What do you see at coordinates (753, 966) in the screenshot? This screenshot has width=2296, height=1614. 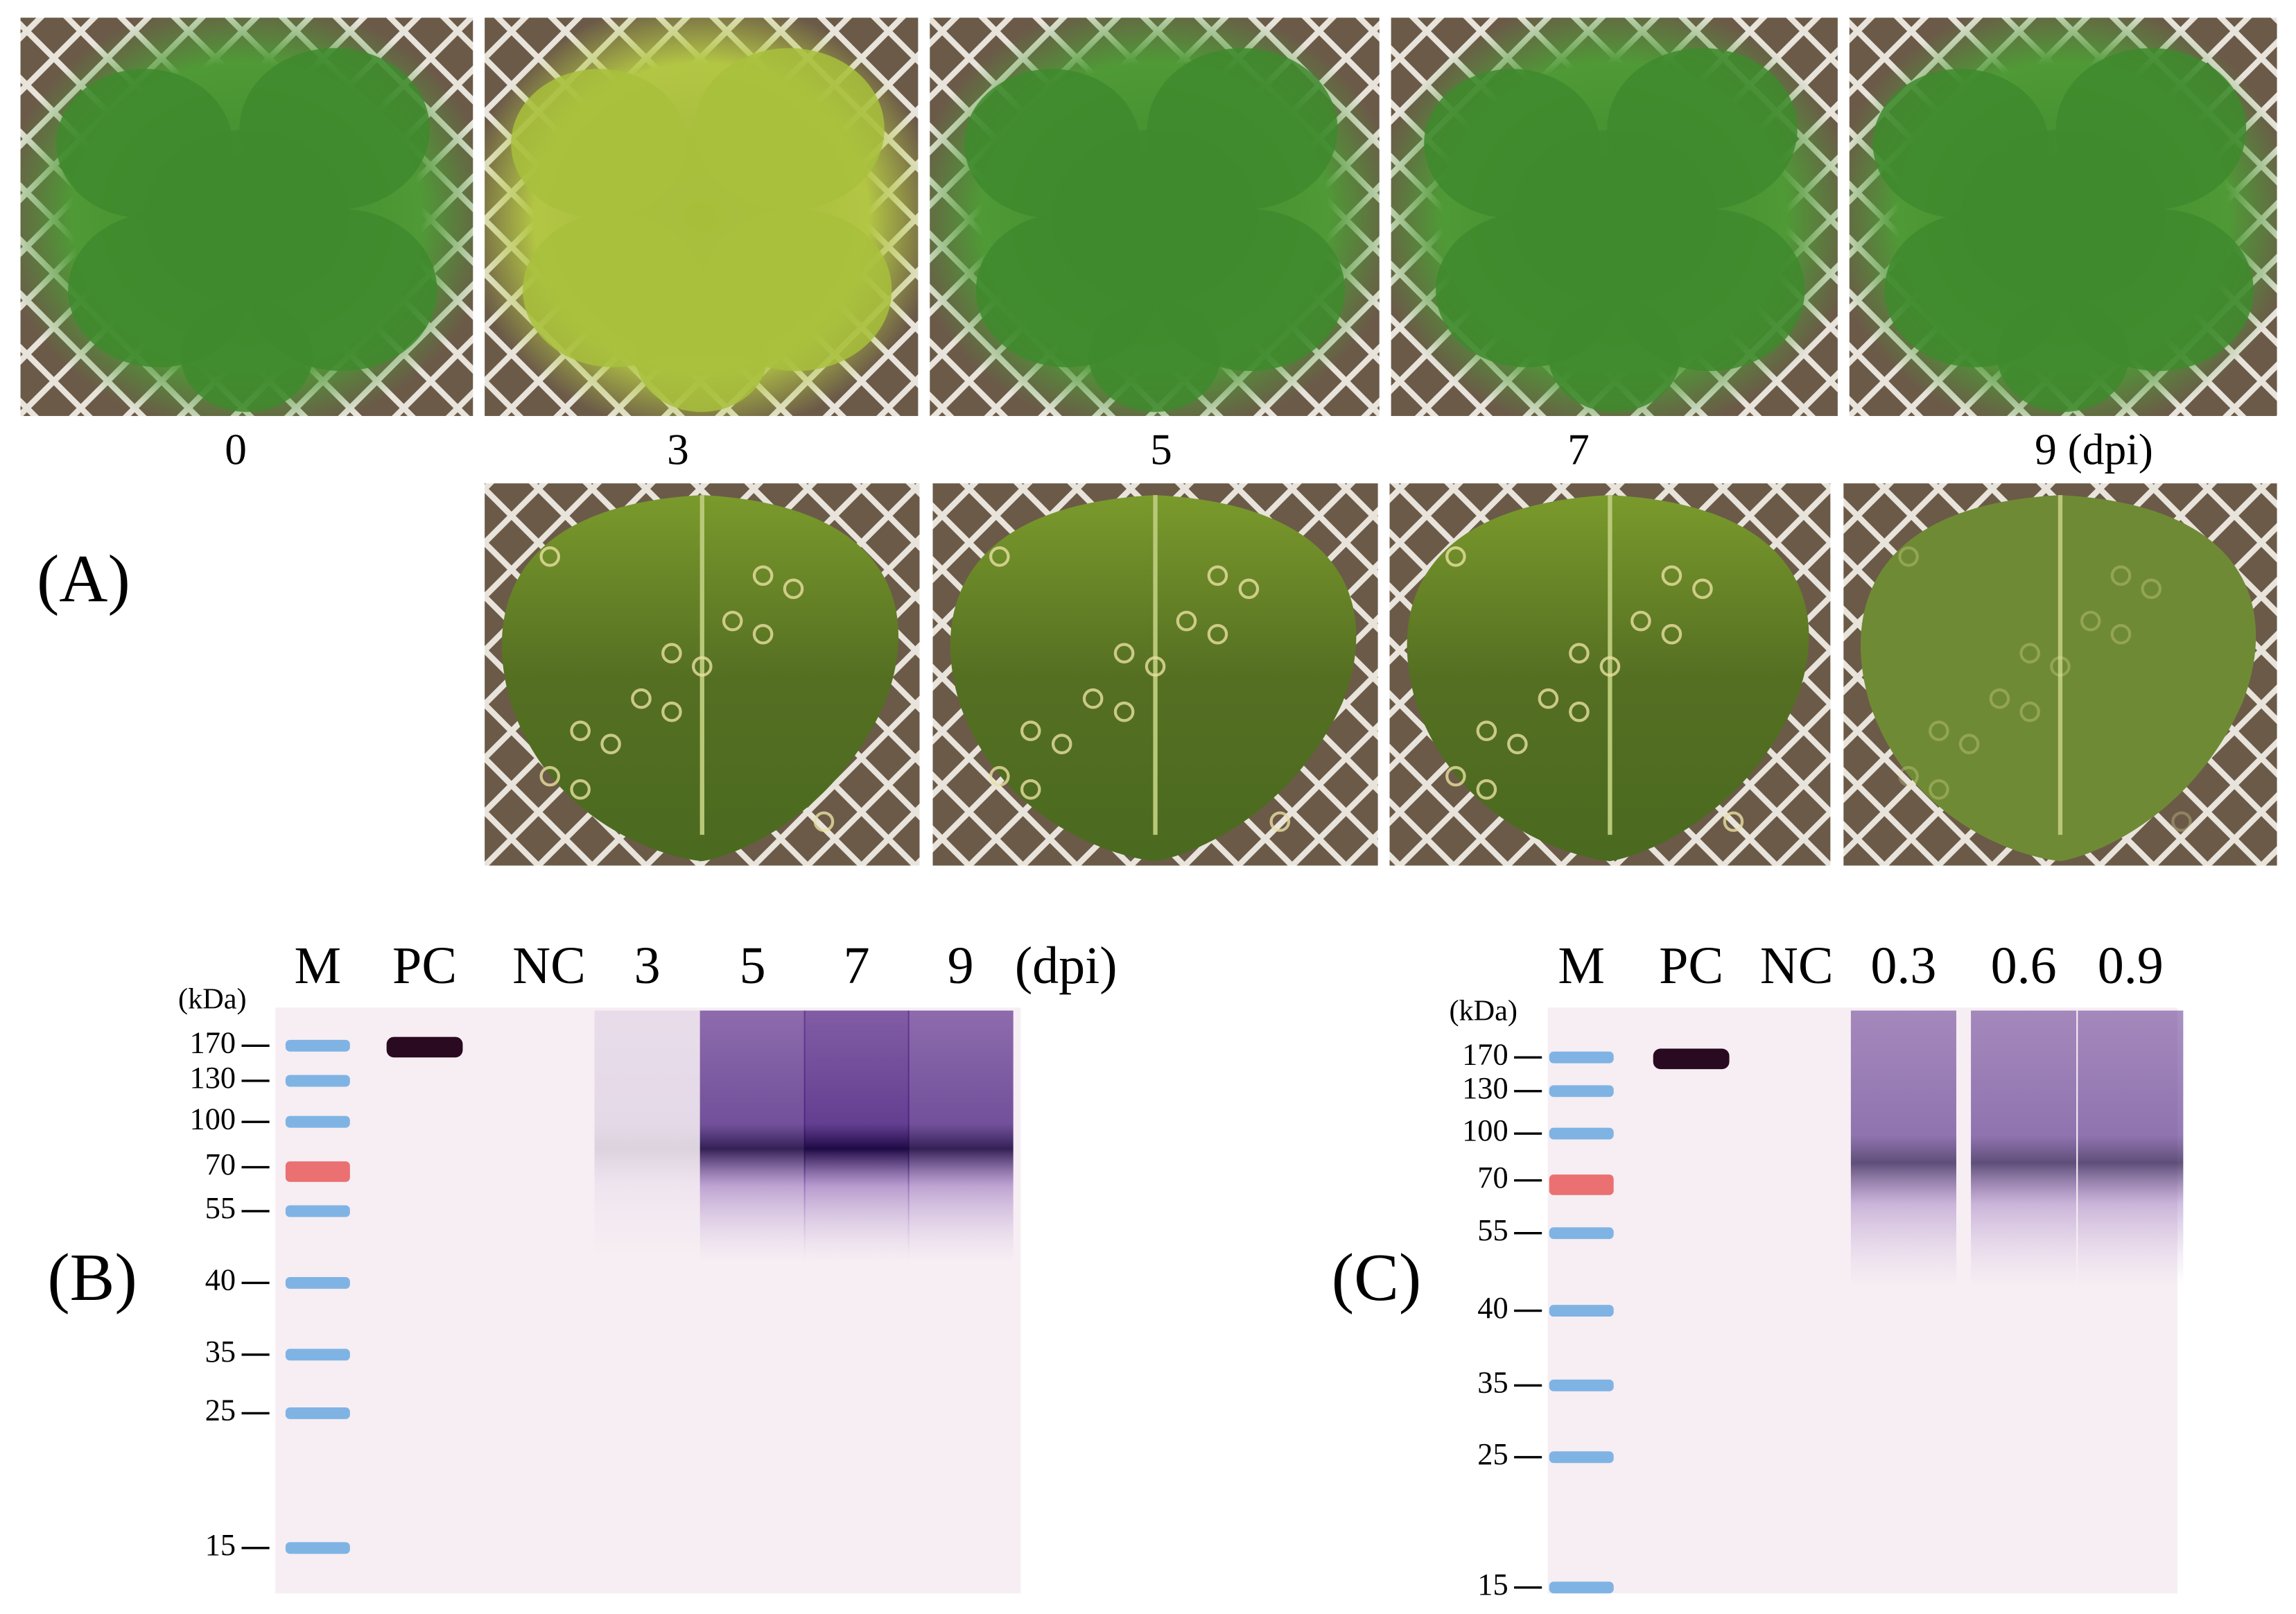 I see `lane-label: 5` at bounding box center [753, 966].